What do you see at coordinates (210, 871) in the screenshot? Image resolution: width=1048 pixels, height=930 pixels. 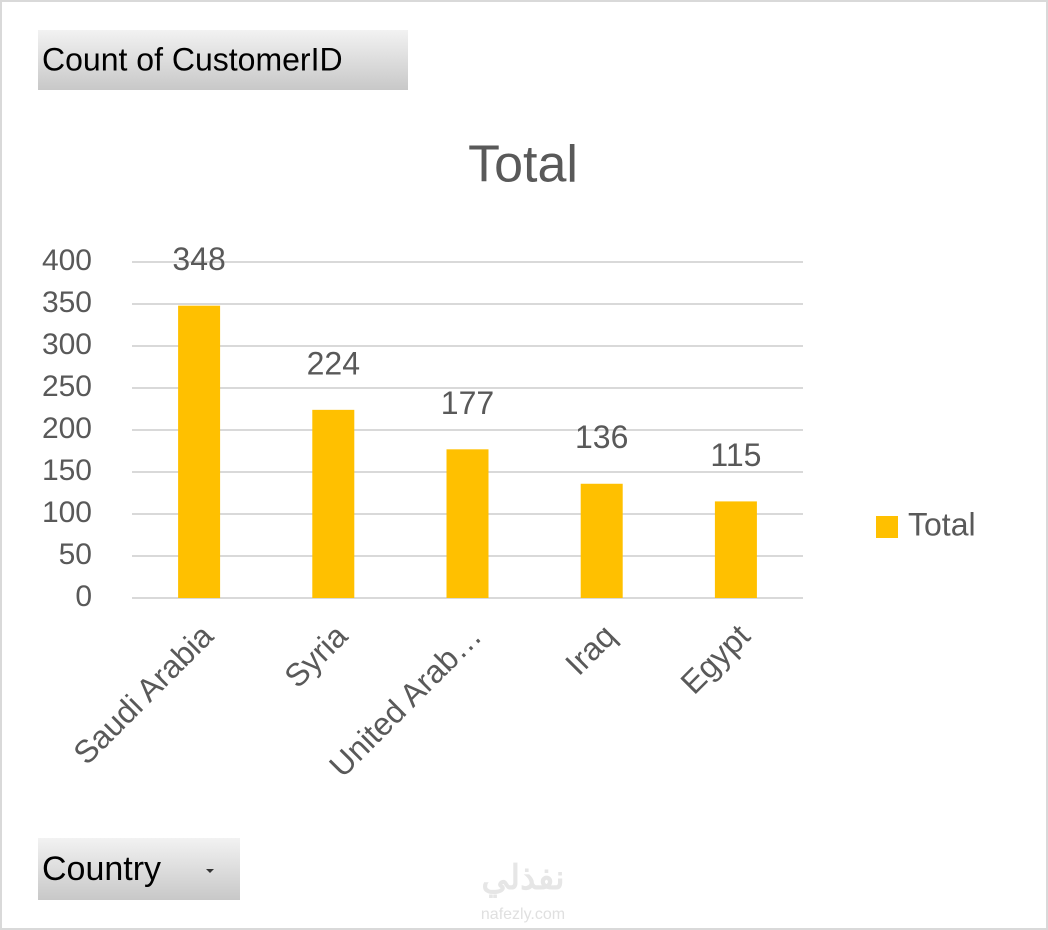 I see `dropdown-arrow` at bounding box center [210, 871].